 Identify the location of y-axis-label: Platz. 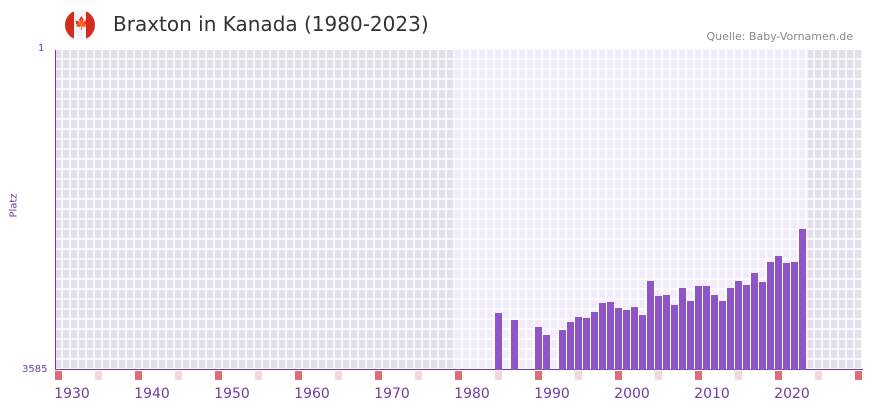
(14, 205).